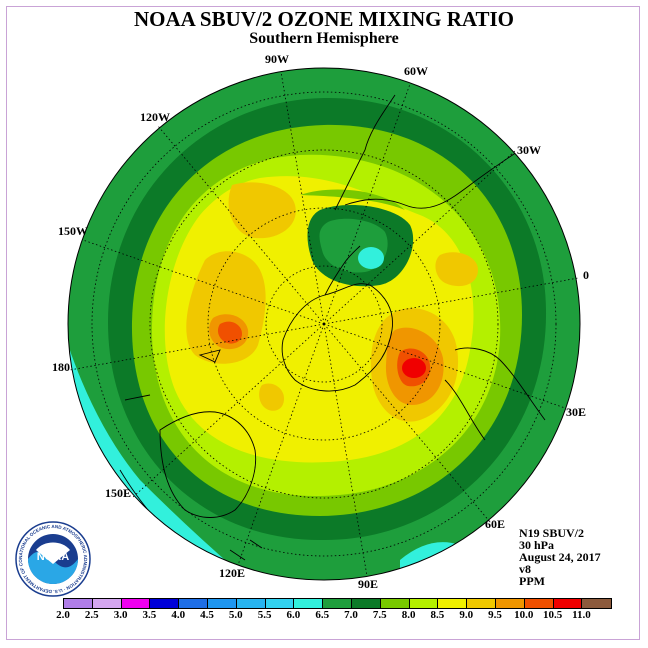 This screenshot has width=648, height=648. I want to click on legend-tick-label: 8.5, so click(437, 615).